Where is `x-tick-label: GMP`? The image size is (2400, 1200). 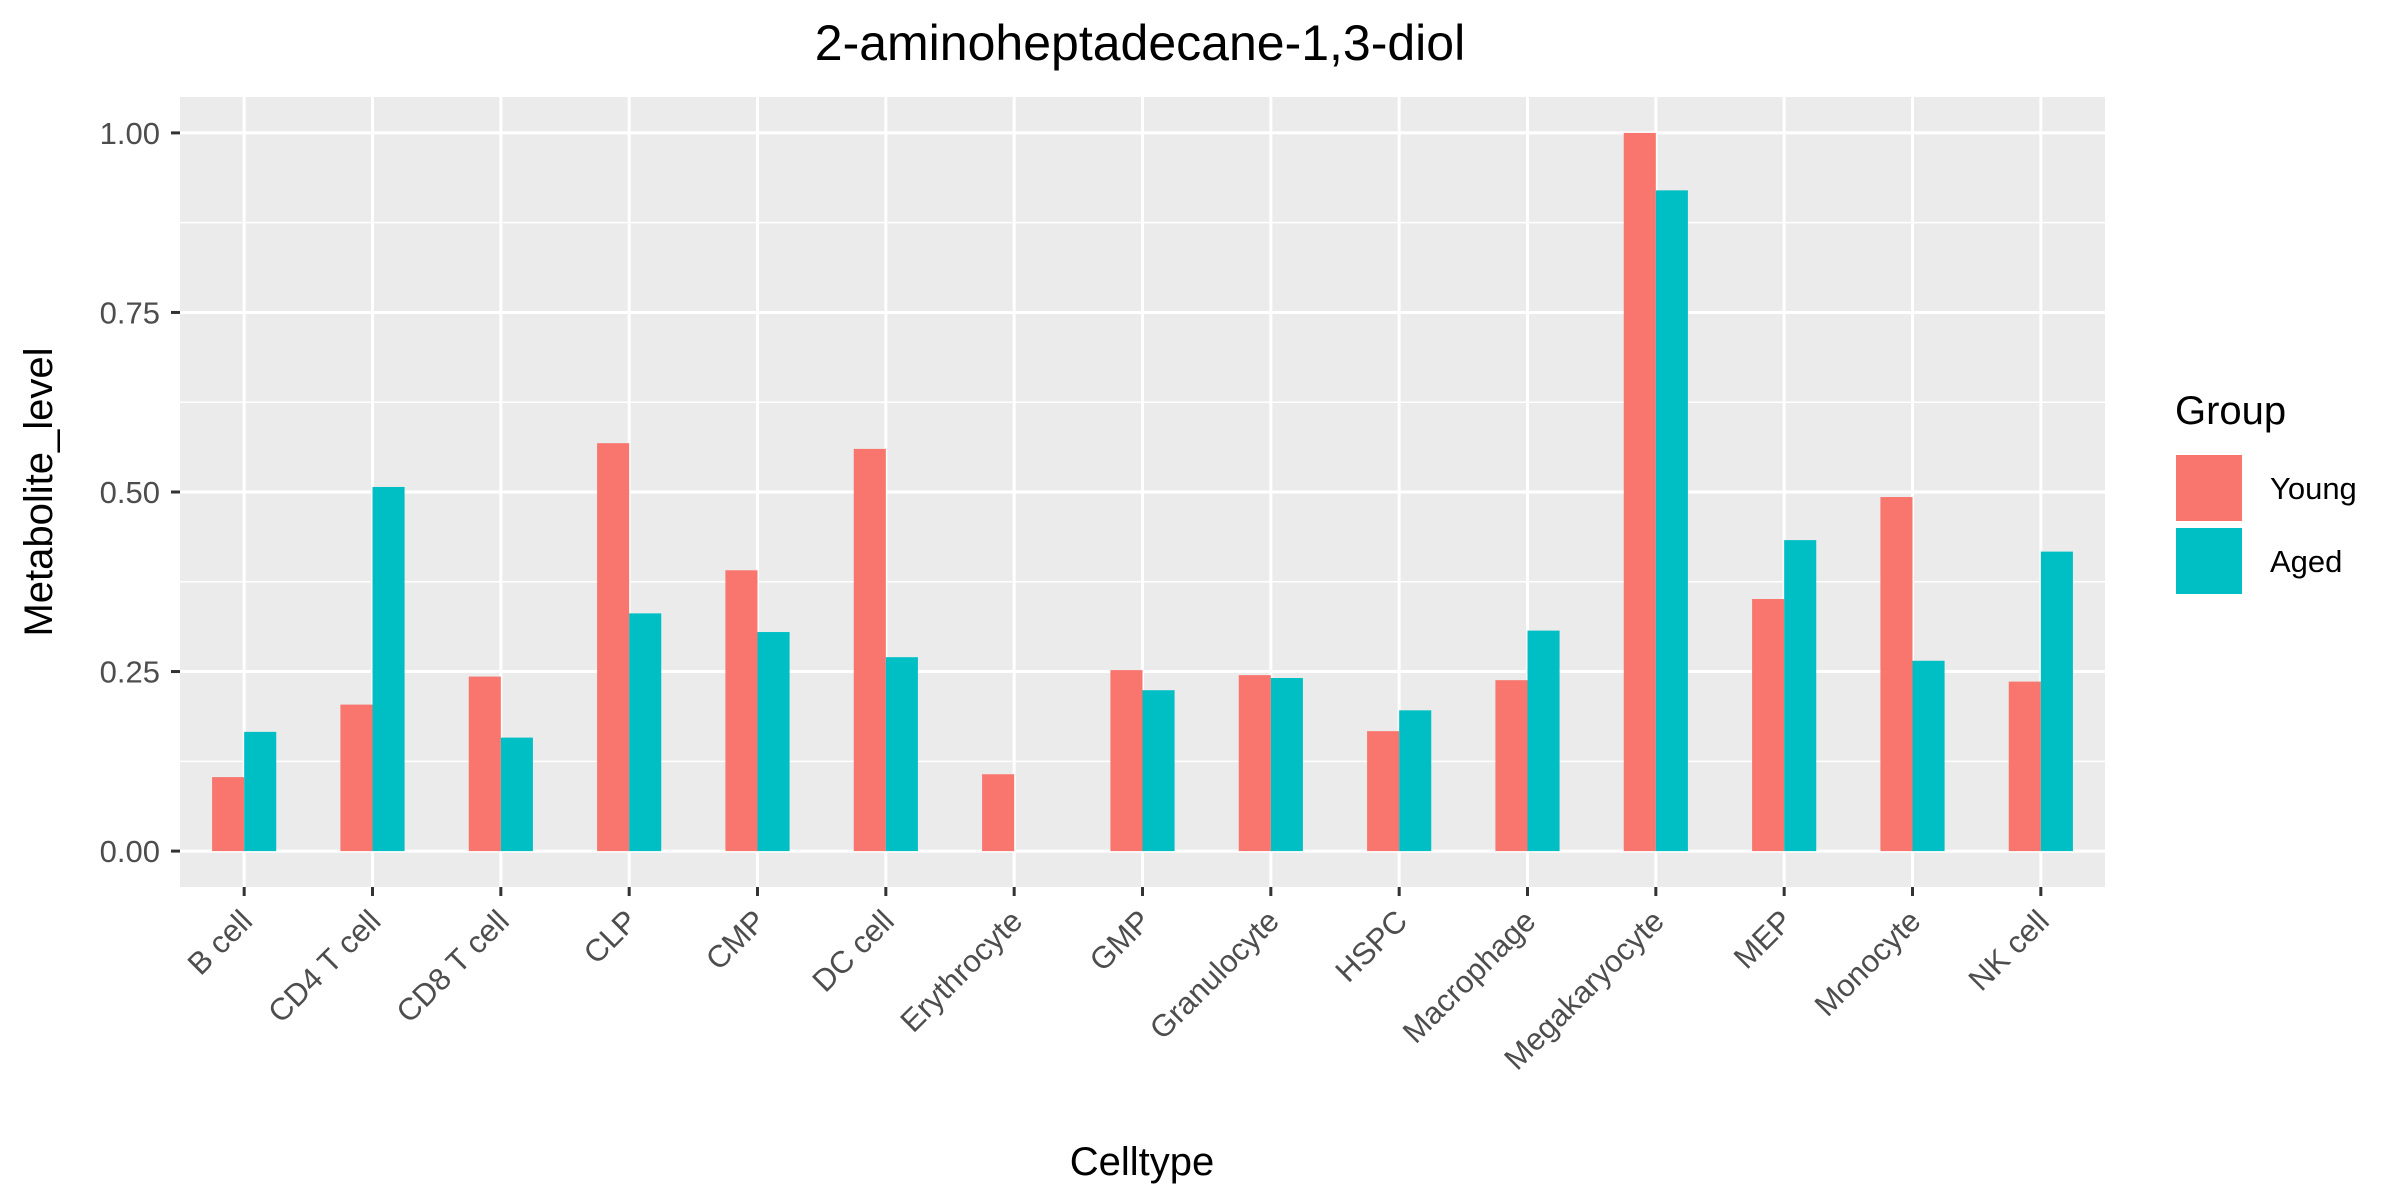
x-tick-label: GMP is located at coordinates (1120, 940).